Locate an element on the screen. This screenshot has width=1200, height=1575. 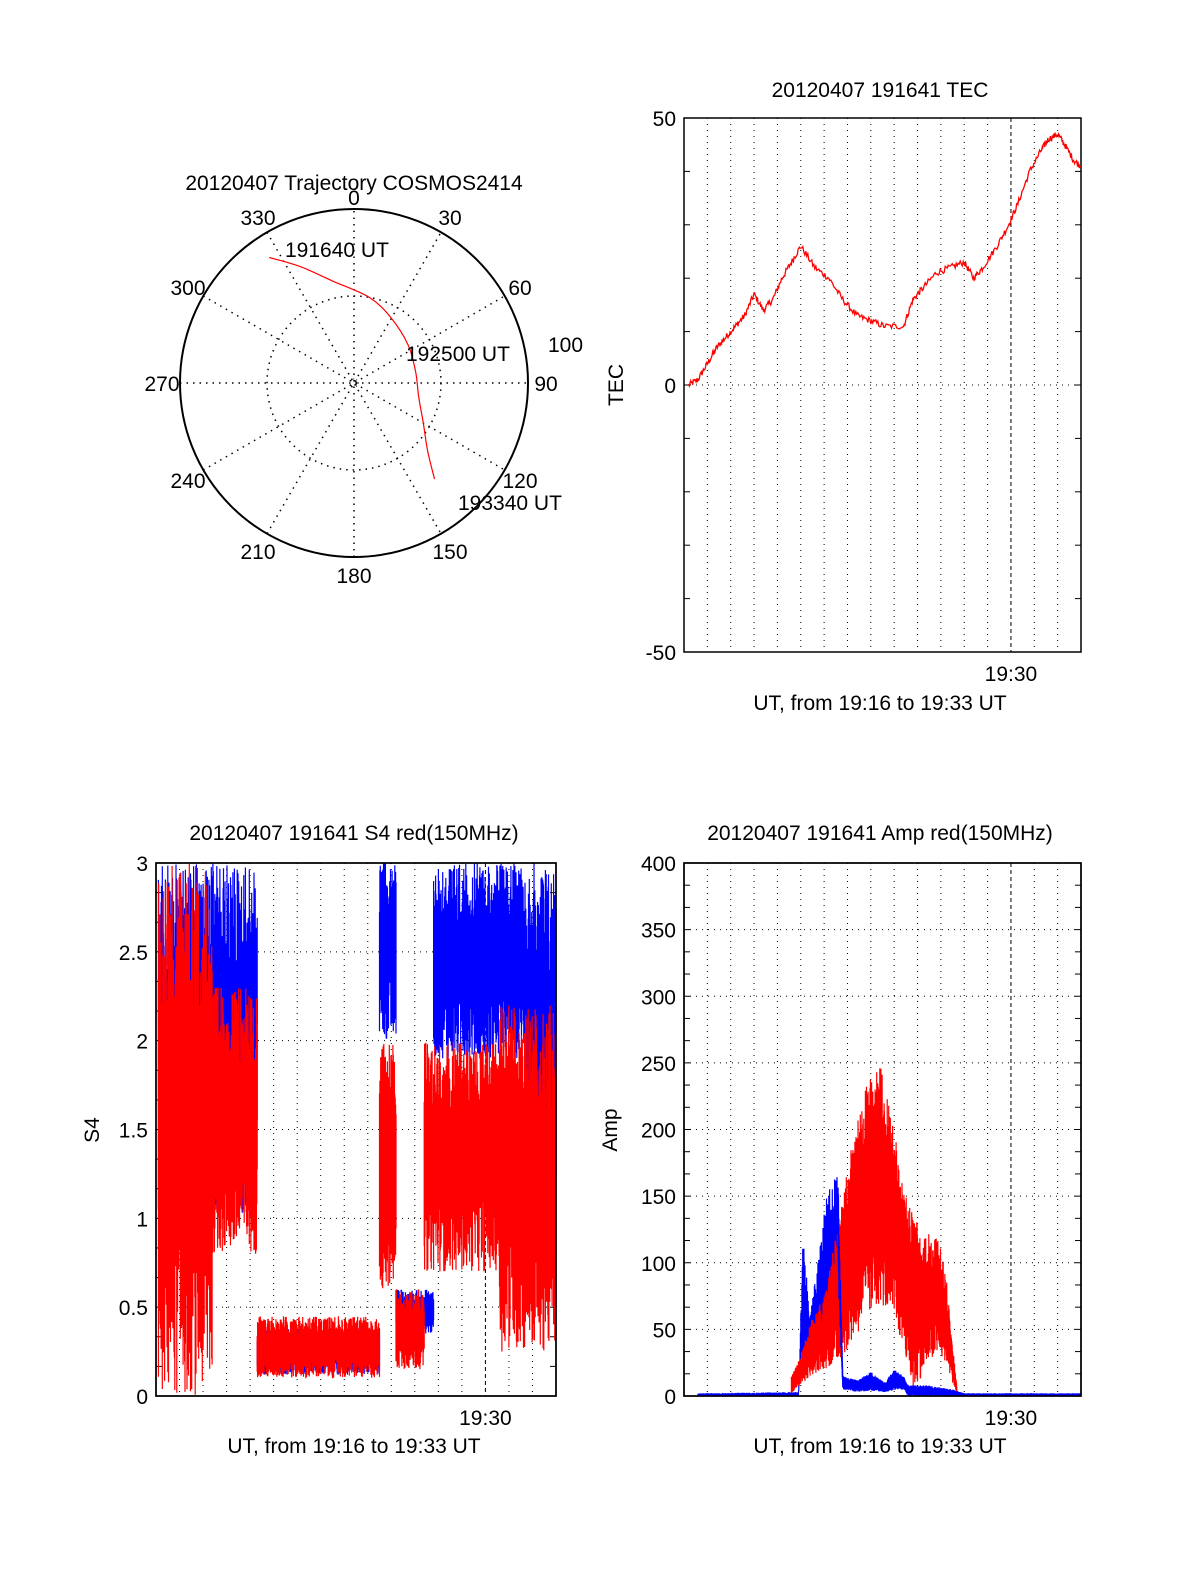
y-tick-label: 200 is located at coordinates (658, 1131).